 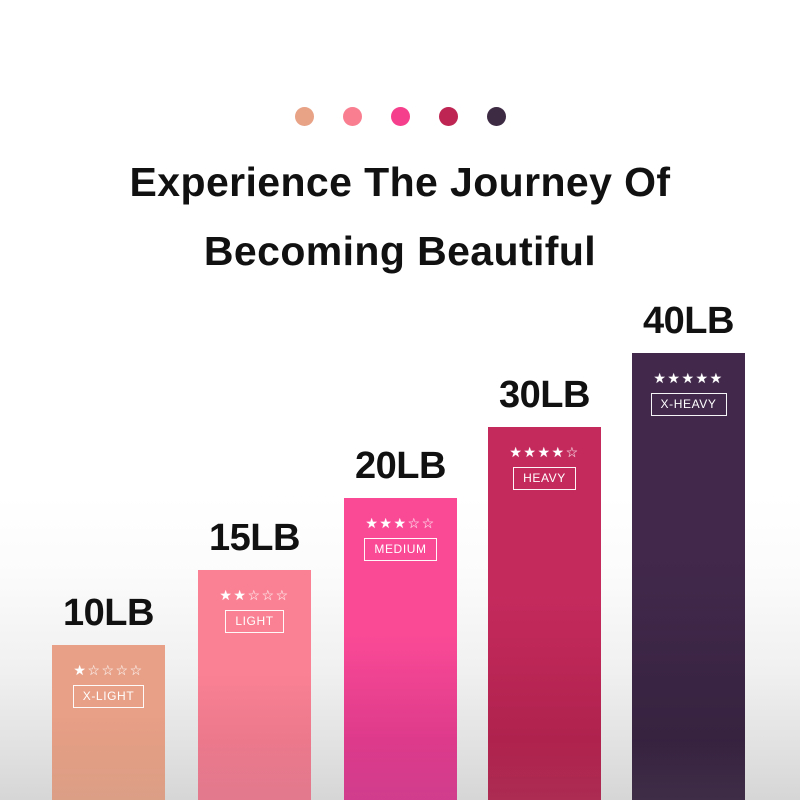 What do you see at coordinates (254, 685) in the screenshot?
I see `bar-body: ★★☆☆☆ LIGHT` at bounding box center [254, 685].